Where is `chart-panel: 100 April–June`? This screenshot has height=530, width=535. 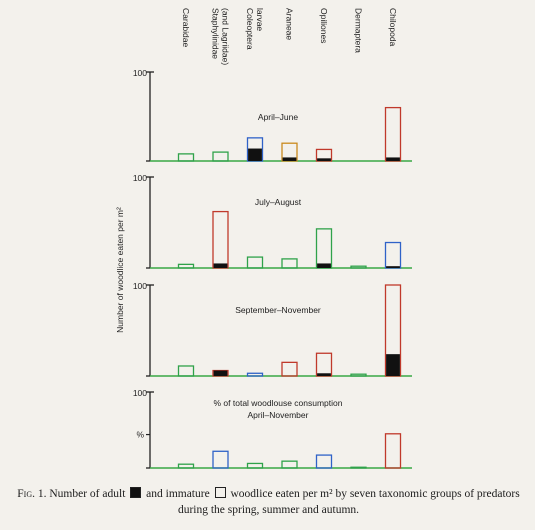 chart-panel: 100 April–June is located at coordinates (272, 115).